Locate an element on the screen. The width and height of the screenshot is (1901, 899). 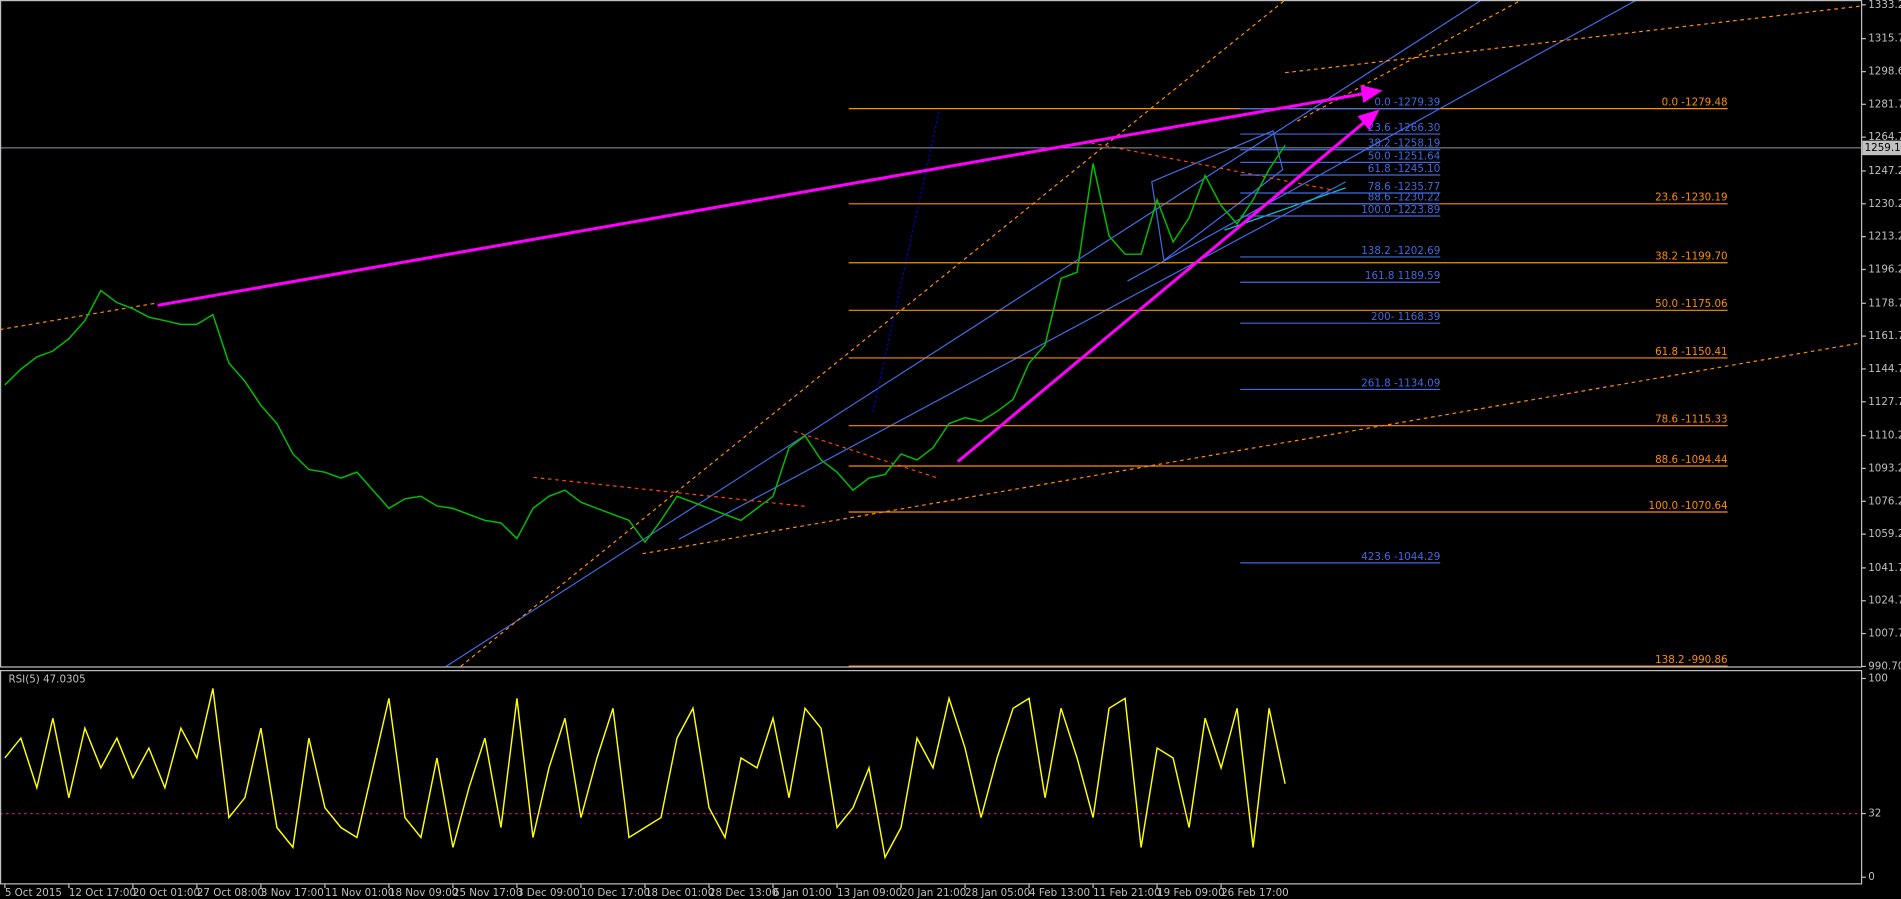
y-tick-label: 1076.20 is located at coordinates (1884, 501).